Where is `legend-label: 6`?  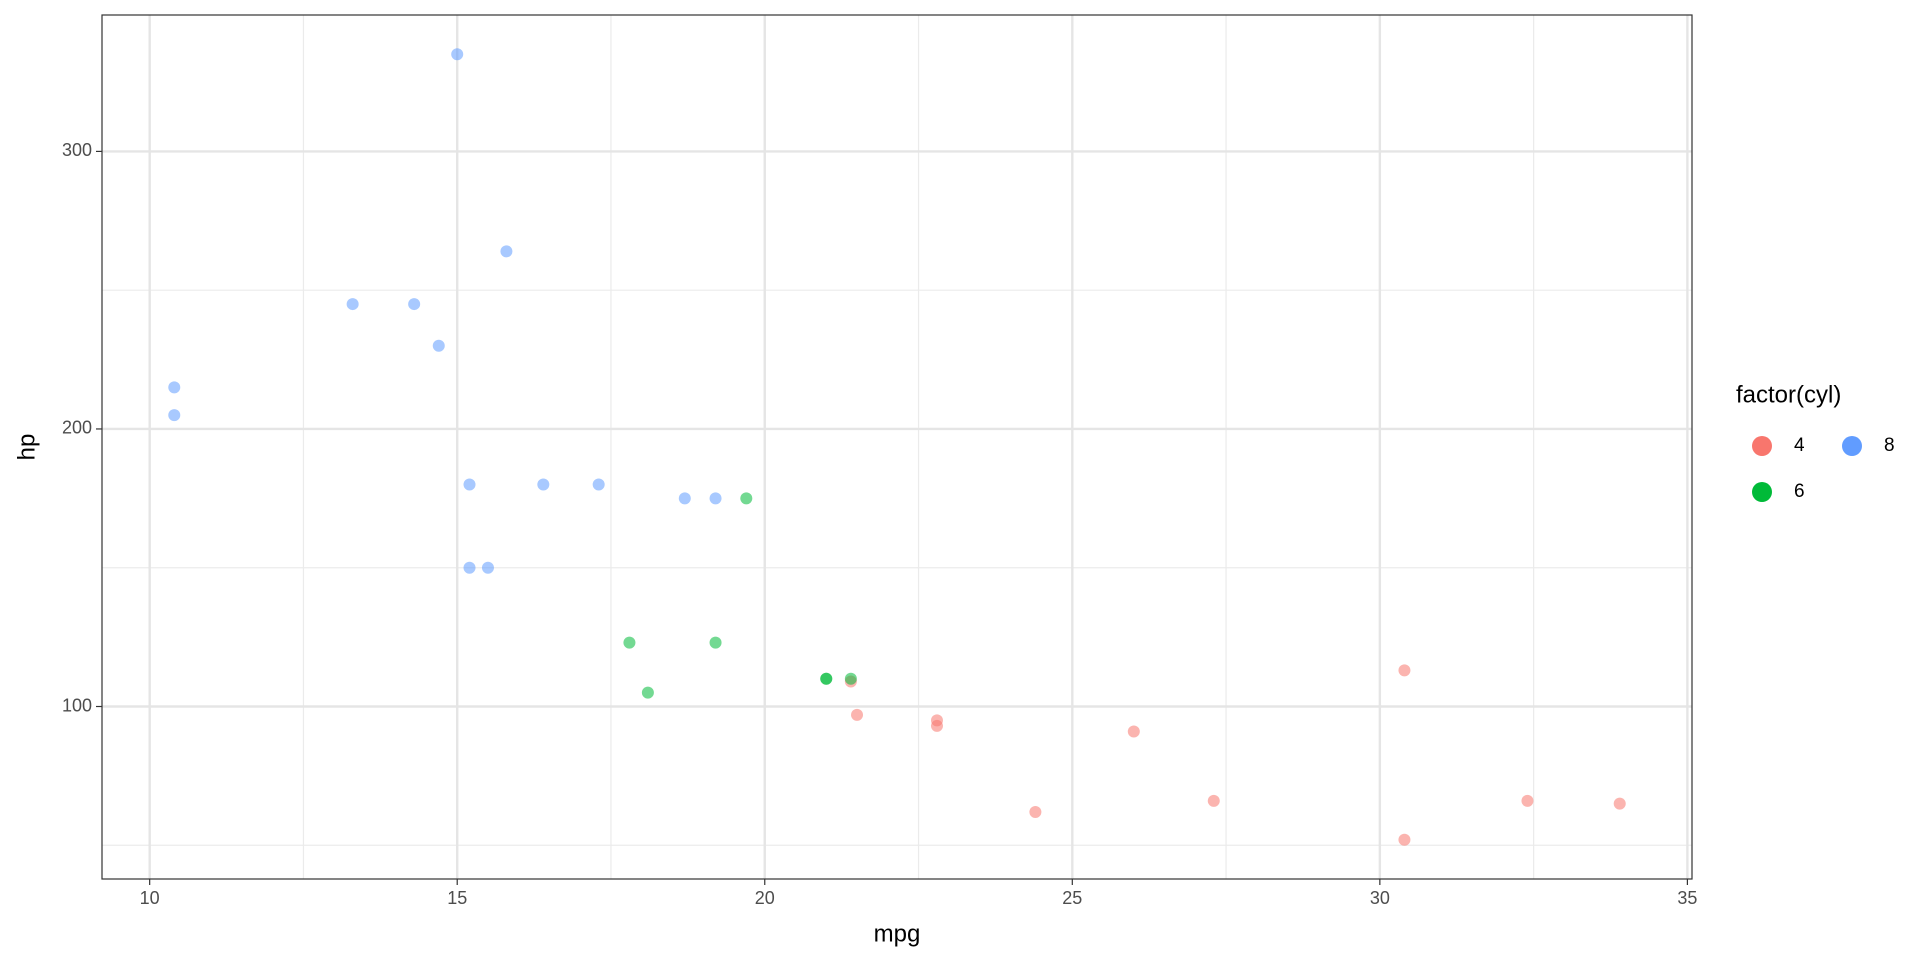
legend-label: 6 is located at coordinates (1799, 491).